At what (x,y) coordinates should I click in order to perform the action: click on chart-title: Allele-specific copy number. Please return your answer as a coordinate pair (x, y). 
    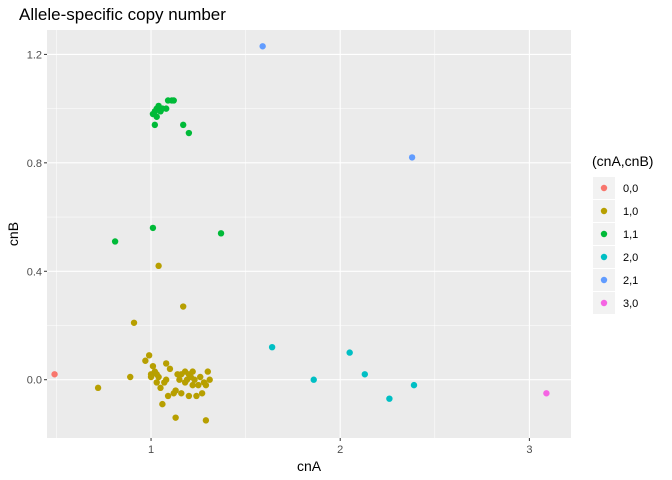
    Looking at the image, I should click on (122, 14).